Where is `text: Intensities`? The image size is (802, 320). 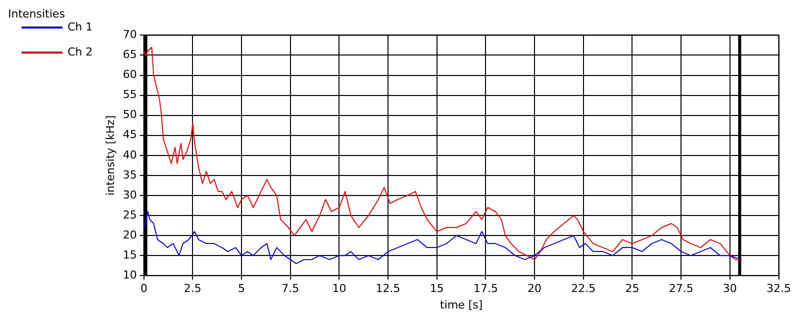 text: Intensities is located at coordinates (37, 13).